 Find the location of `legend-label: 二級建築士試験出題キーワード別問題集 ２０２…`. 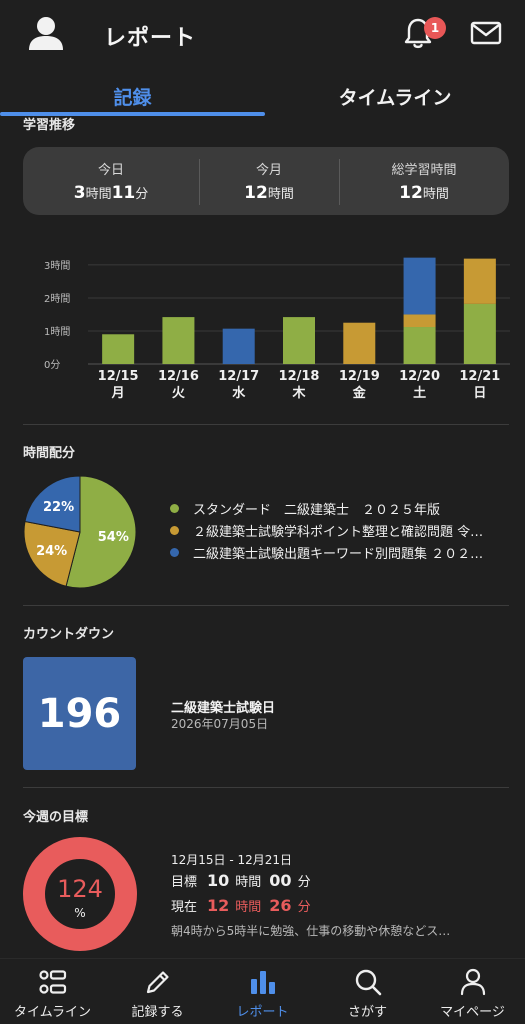

legend-label: 二級建築士試験出題キーワード別問題集 ２０２… is located at coordinates (338, 554).